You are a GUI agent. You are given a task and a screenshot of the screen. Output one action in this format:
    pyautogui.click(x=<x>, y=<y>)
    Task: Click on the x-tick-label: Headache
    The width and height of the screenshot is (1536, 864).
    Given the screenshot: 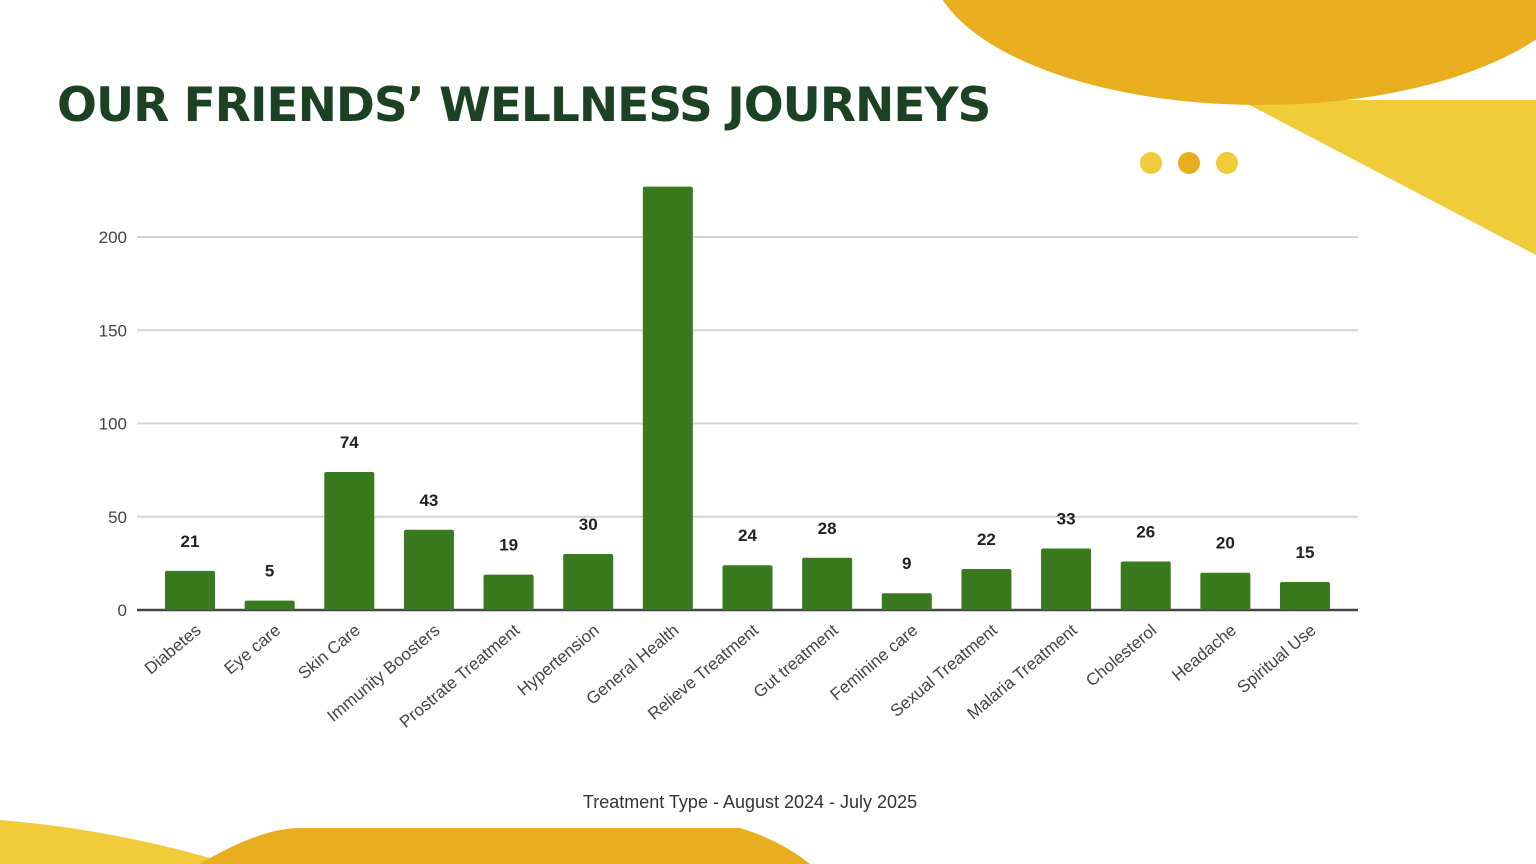 What is the action you would take?
    pyautogui.click(x=1204, y=653)
    